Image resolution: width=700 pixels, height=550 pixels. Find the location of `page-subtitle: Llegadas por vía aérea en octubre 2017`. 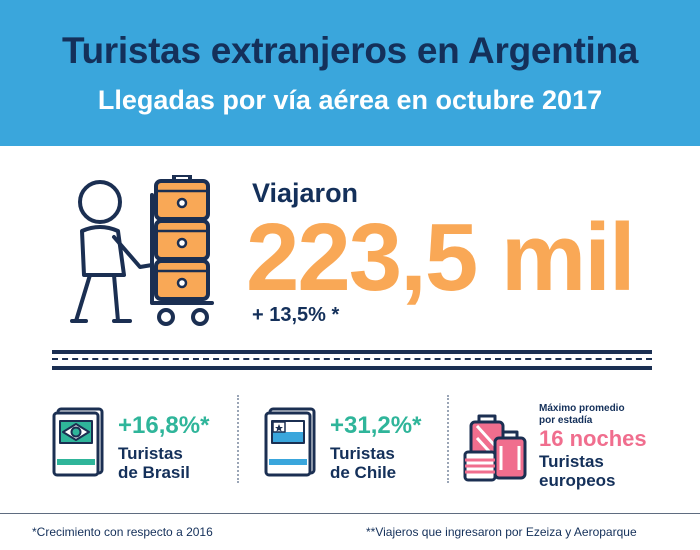

page-subtitle: Llegadas por vía aérea en octubre 2017 is located at coordinates (350, 100).